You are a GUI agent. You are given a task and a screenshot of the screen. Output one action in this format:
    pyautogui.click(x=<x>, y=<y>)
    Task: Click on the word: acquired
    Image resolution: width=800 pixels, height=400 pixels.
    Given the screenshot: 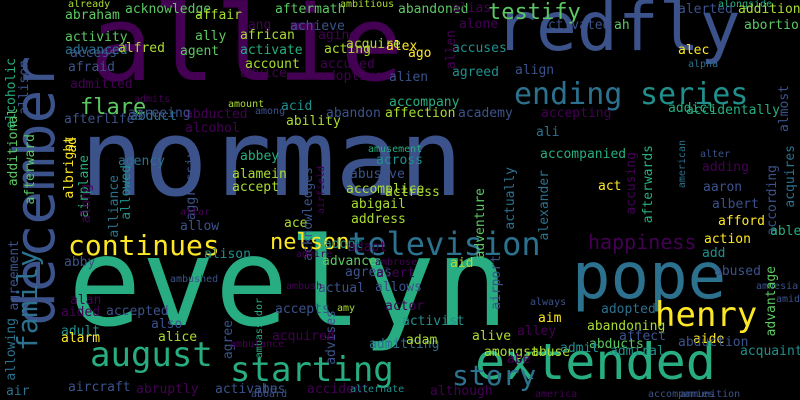 What is the action you would take?
    pyautogui.click(x=303, y=336)
    